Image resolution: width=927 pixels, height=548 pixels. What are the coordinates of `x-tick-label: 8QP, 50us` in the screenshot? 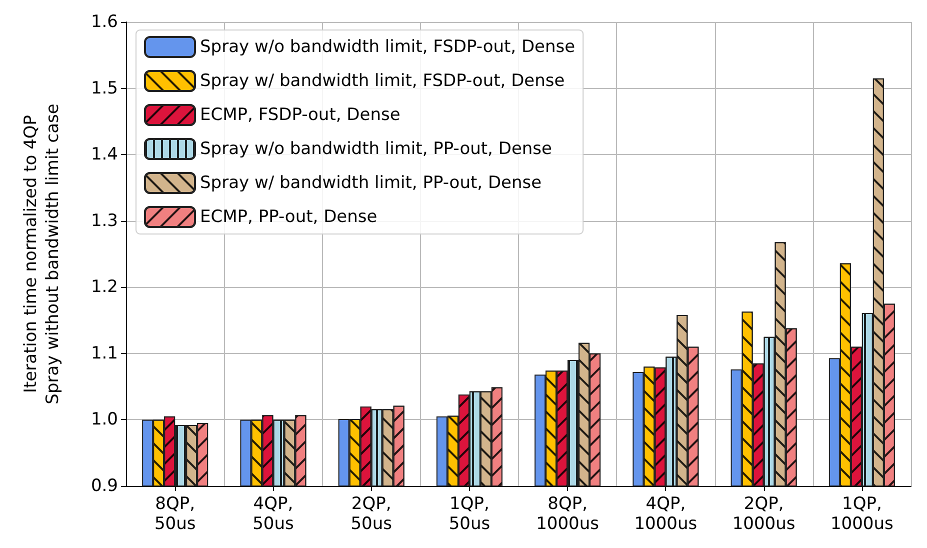 It's located at (175, 514).